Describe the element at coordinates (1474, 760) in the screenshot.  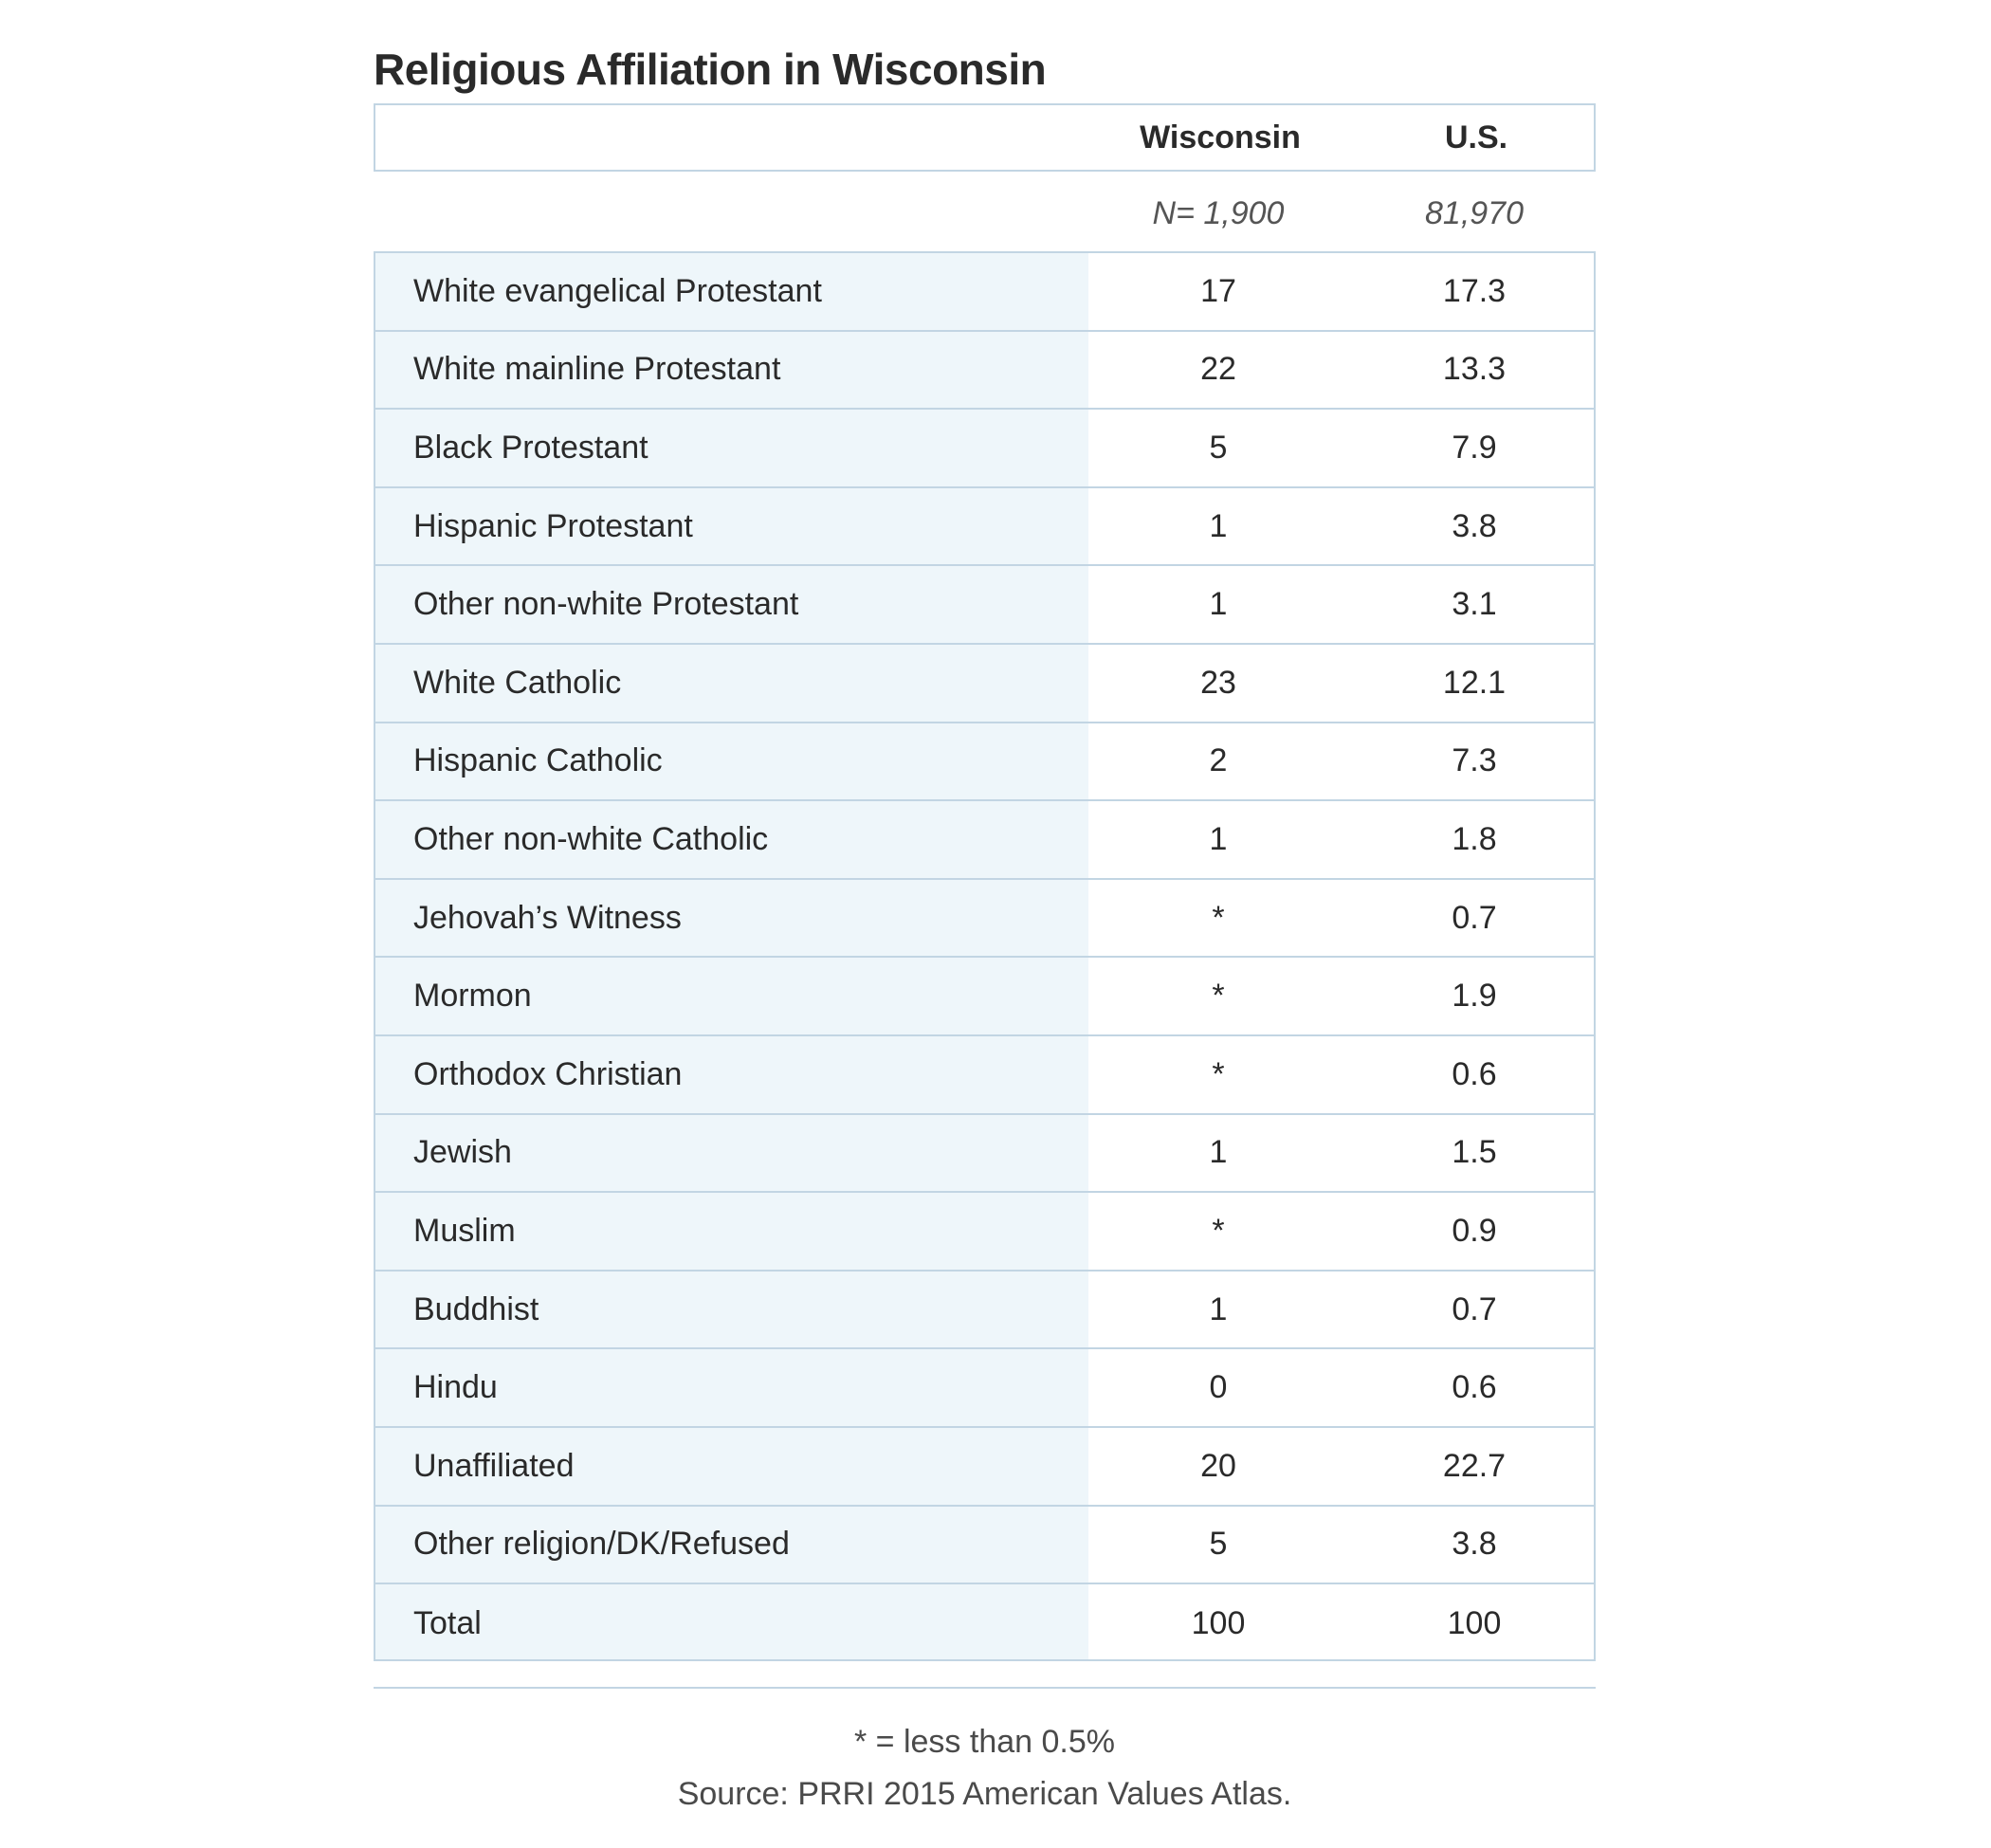
I see `us-value: 7.3` at that location.